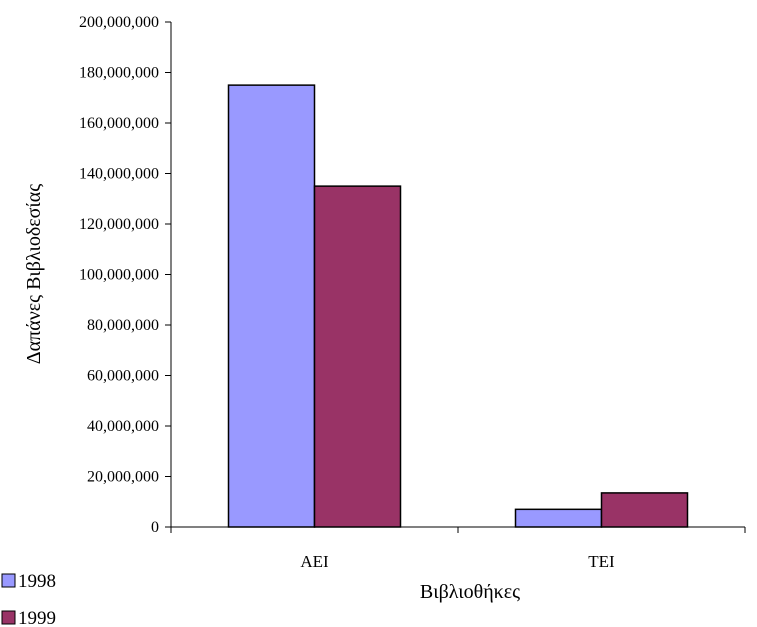 The width and height of the screenshot is (757, 627). Describe the element at coordinates (119, 123) in the screenshot. I see `y-tick-label: 160,000,000` at that location.